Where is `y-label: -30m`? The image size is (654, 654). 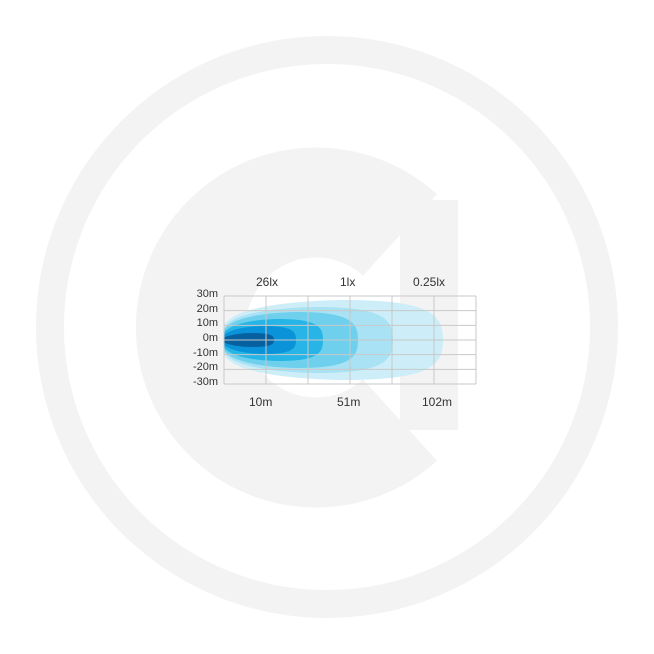 y-label: -30m is located at coordinates (205, 382).